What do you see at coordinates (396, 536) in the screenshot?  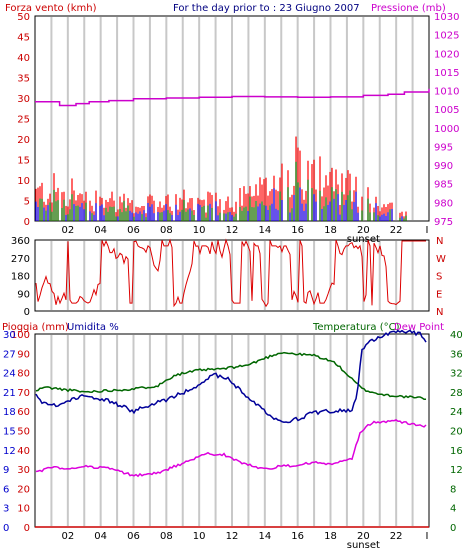 I see `x-tick-label: 22` at bounding box center [396, 536].